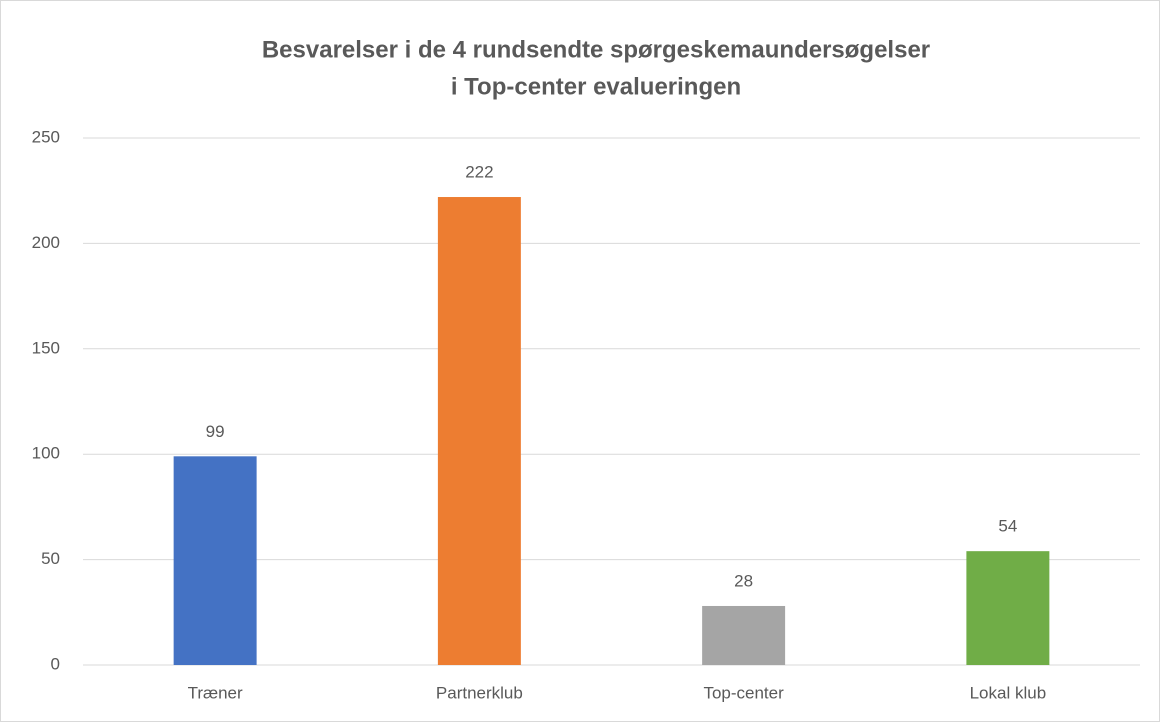 This screenshot has width=1160, height=722. Describe the element at coordinates (215, 431) in the screenshot. I see `data-label: 99` at that location.